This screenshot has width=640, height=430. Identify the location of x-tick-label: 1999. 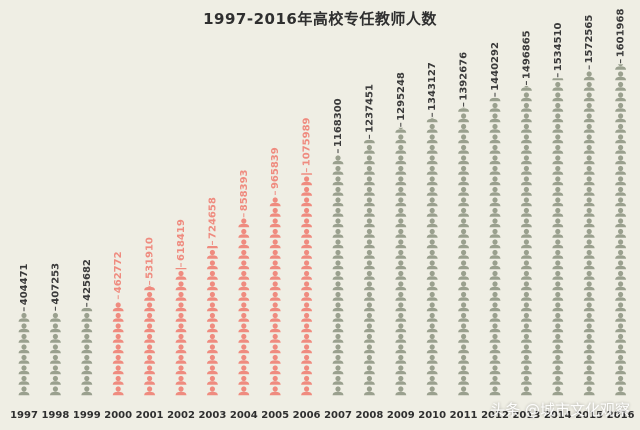
(87, 415).